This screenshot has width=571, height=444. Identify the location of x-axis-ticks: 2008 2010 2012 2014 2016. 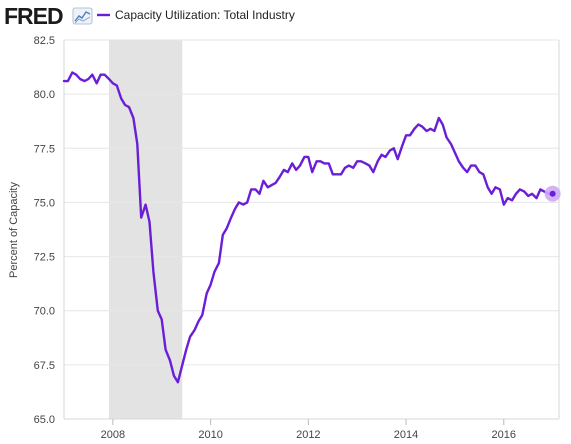
(308, 430).